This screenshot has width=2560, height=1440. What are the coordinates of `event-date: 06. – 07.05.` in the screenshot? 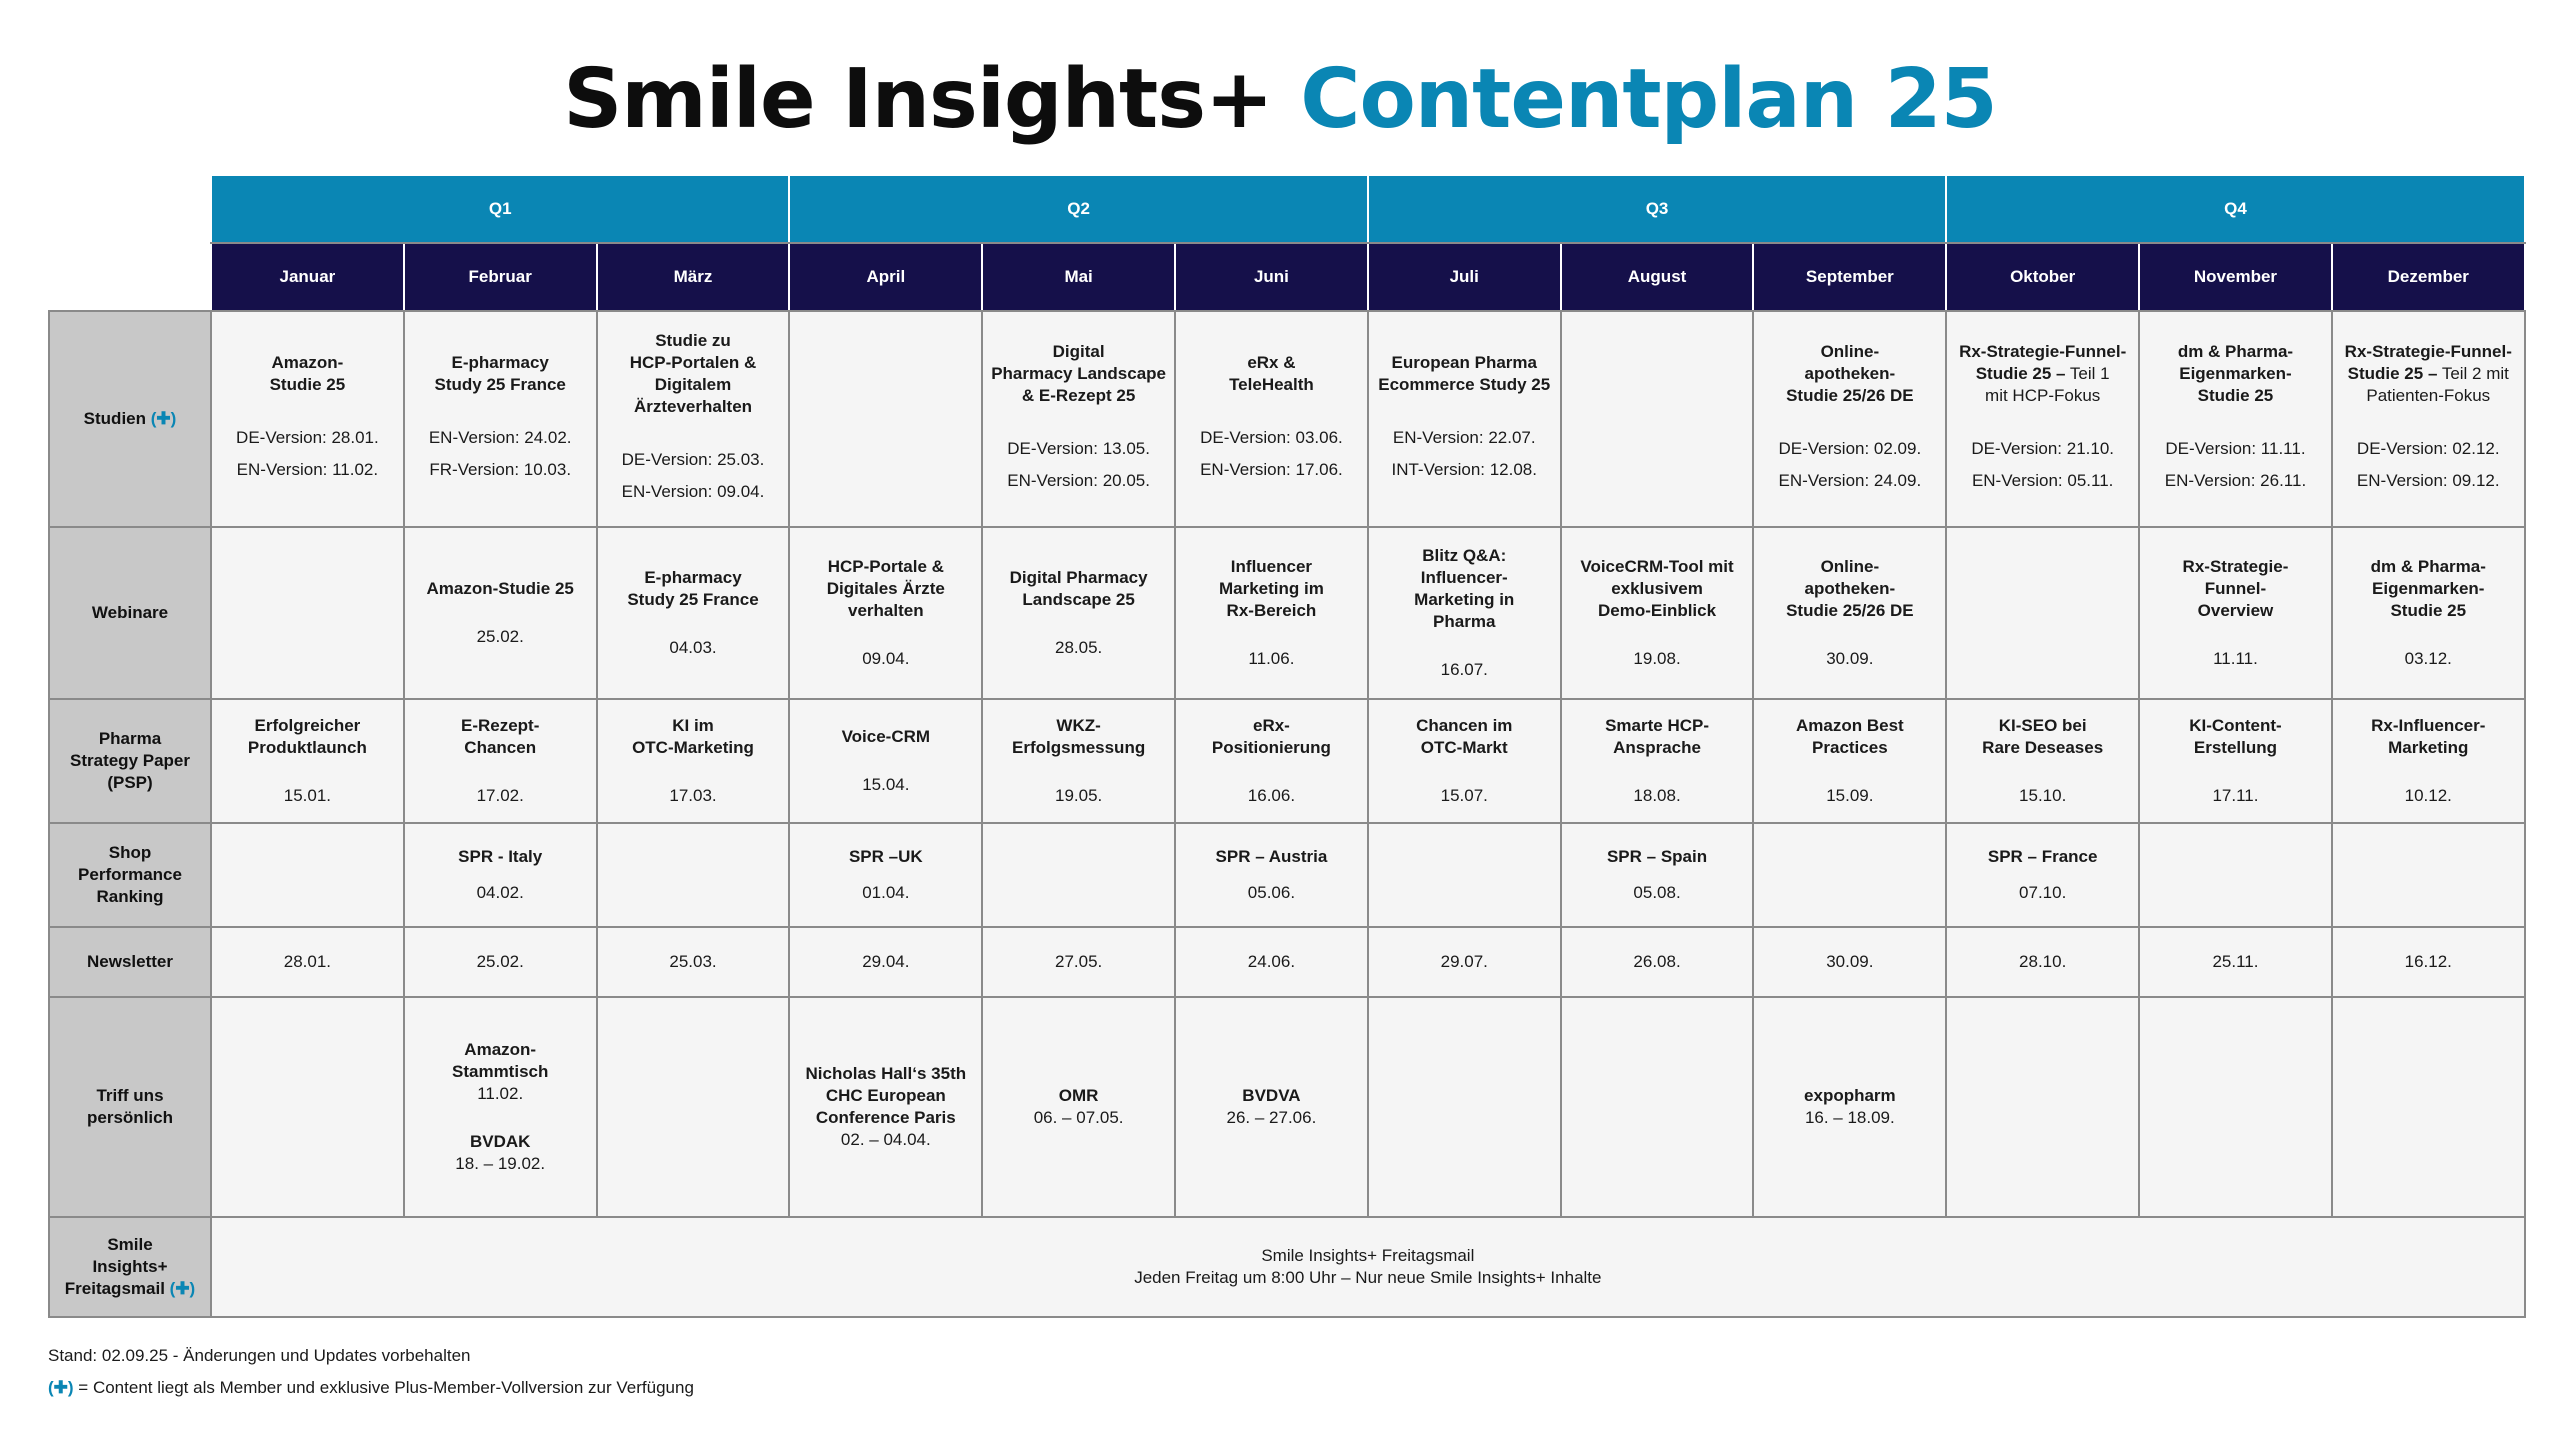 It's located at (1078, 1117).